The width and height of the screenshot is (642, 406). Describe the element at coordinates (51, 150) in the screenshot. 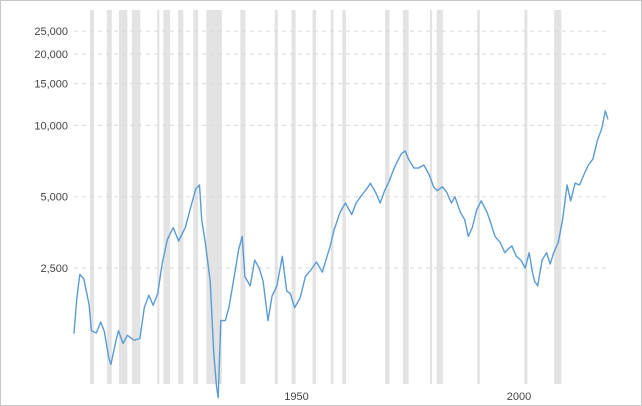

I see `y-axis: 2,500 5,000 10,000 15,000 20,000 25,000` at that location.